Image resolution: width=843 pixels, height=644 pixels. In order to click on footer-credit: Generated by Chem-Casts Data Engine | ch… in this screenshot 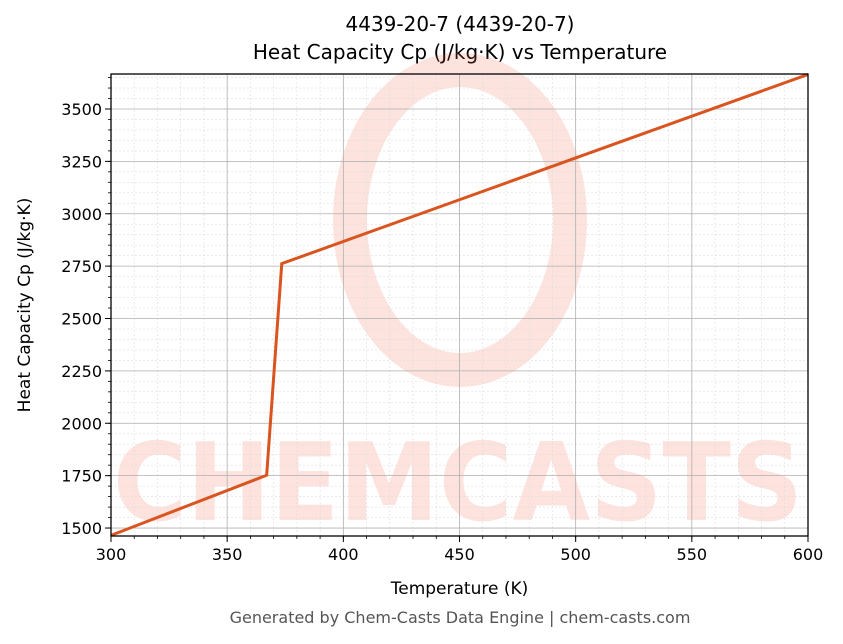, I will do `click(460, 617)`.